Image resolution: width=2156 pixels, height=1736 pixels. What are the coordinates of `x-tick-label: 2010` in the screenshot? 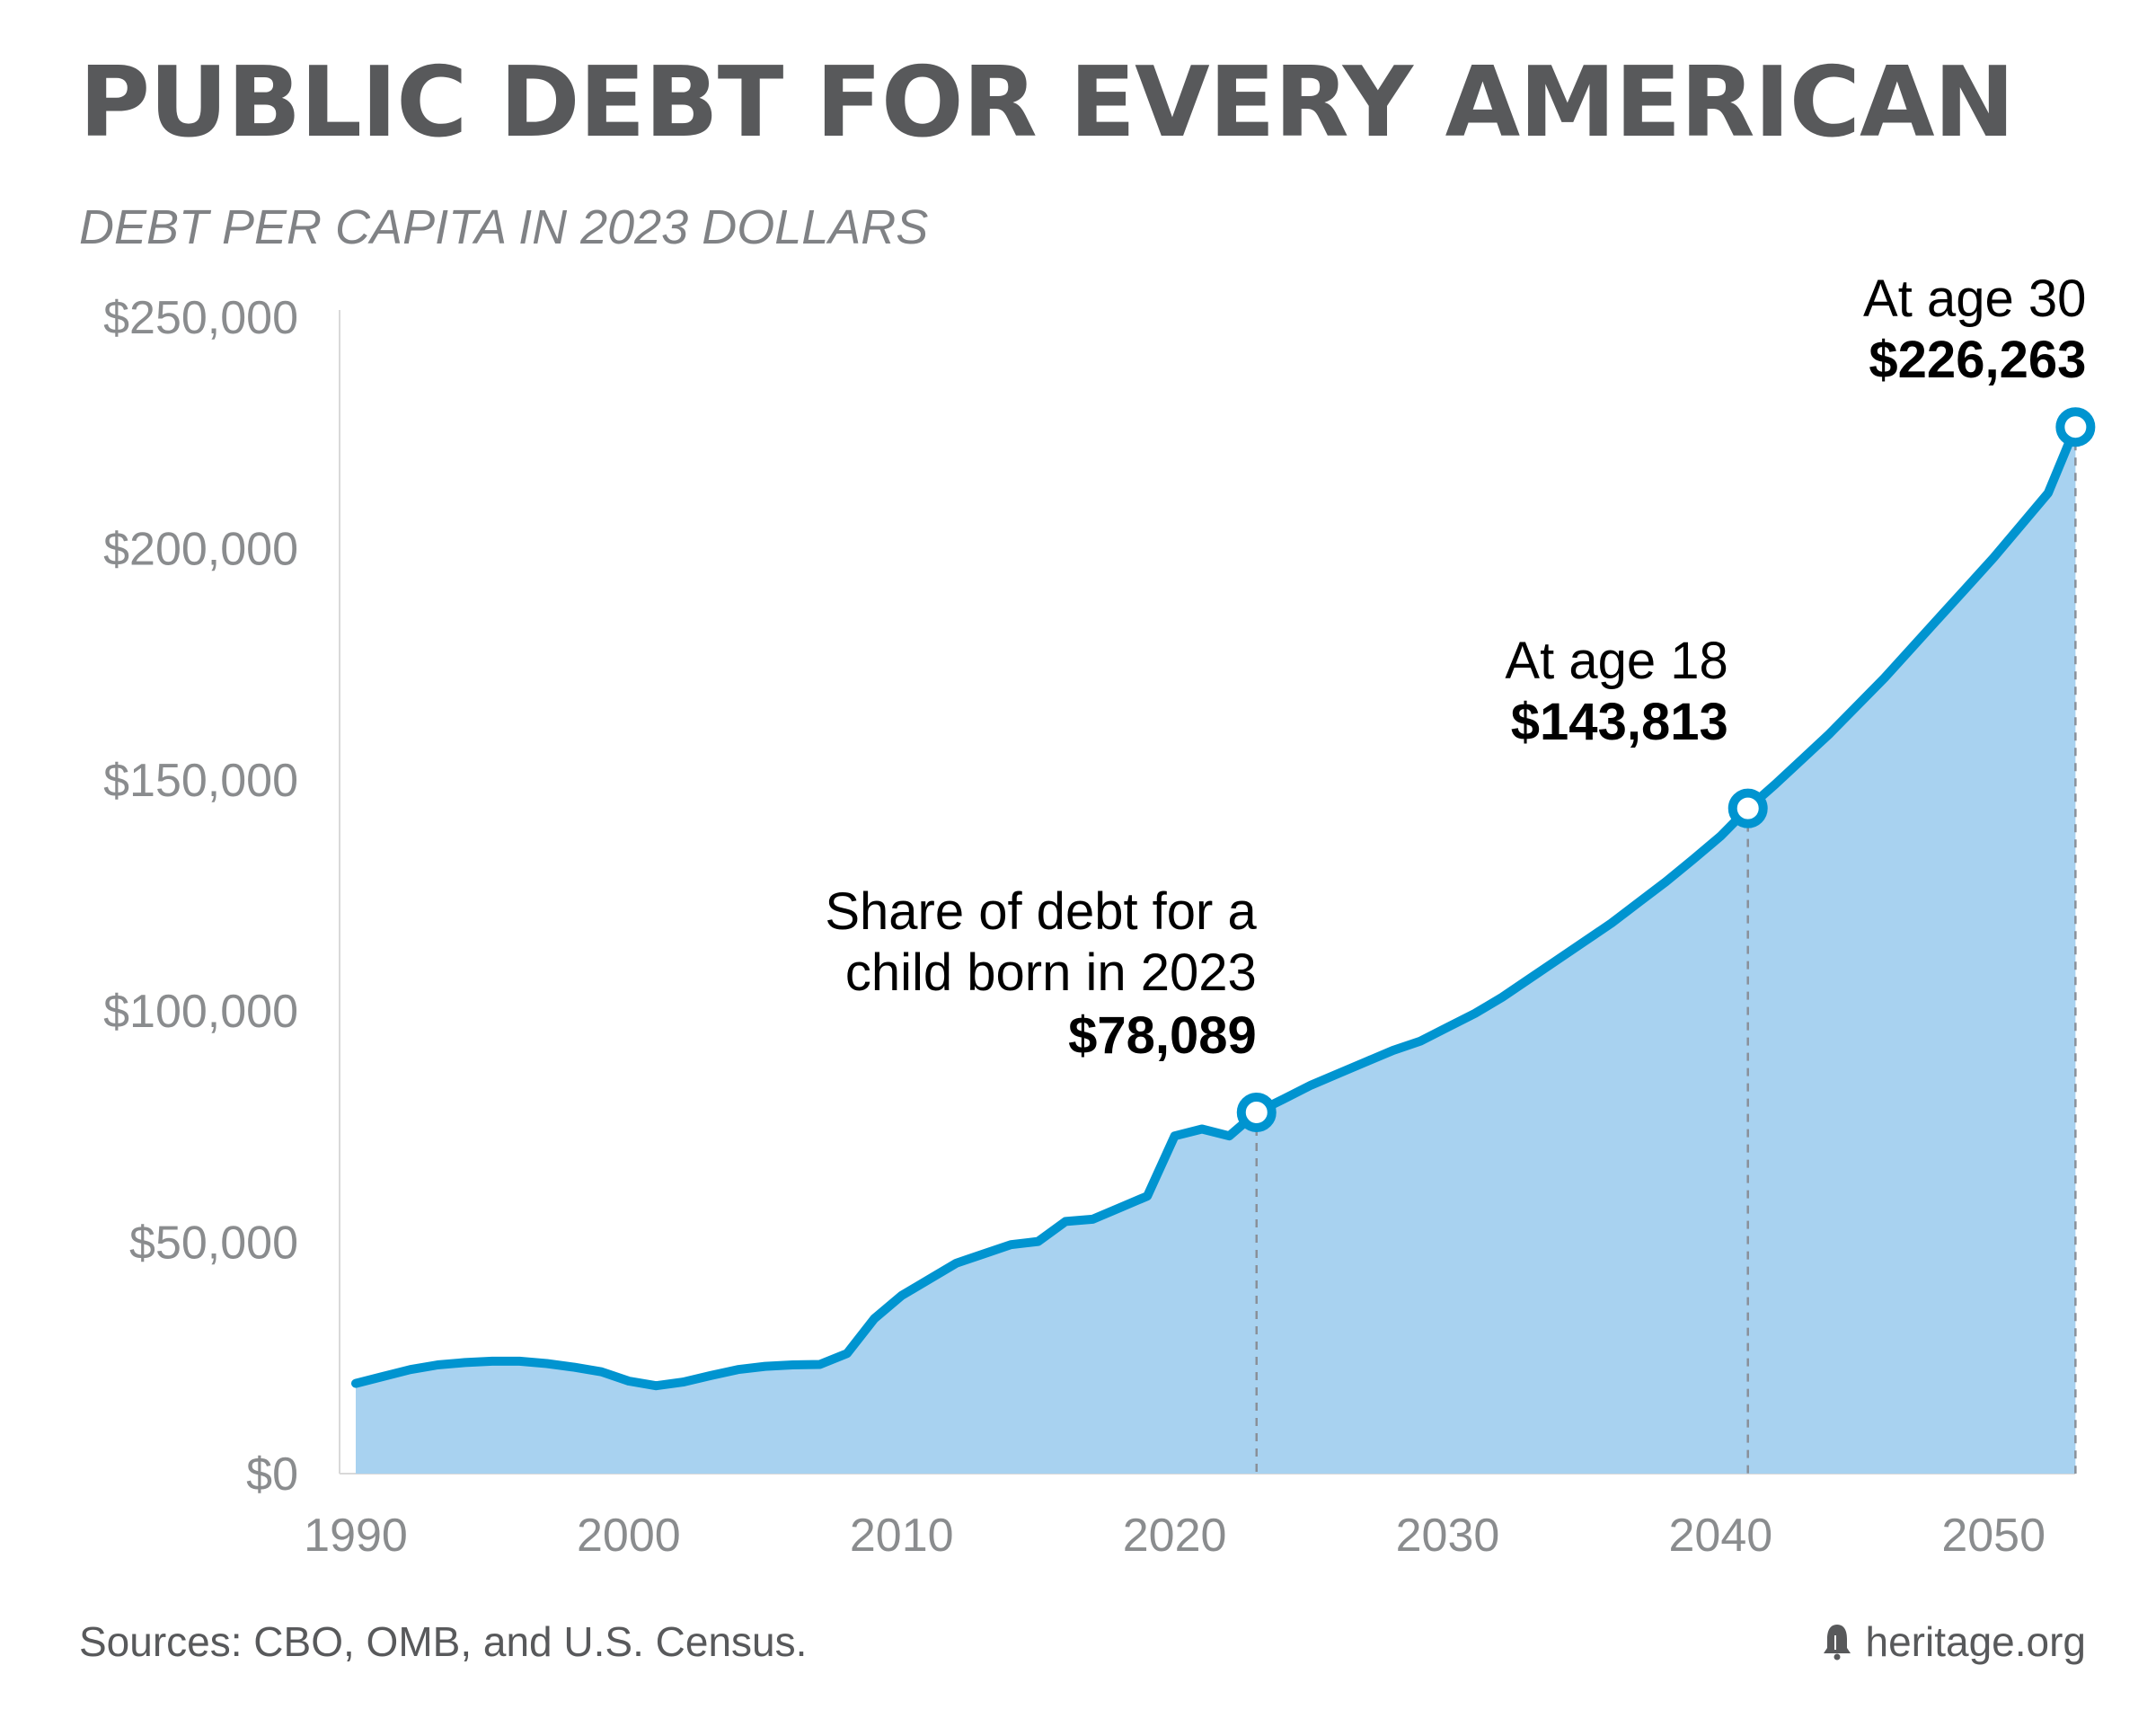 It's located at (902, 1536).